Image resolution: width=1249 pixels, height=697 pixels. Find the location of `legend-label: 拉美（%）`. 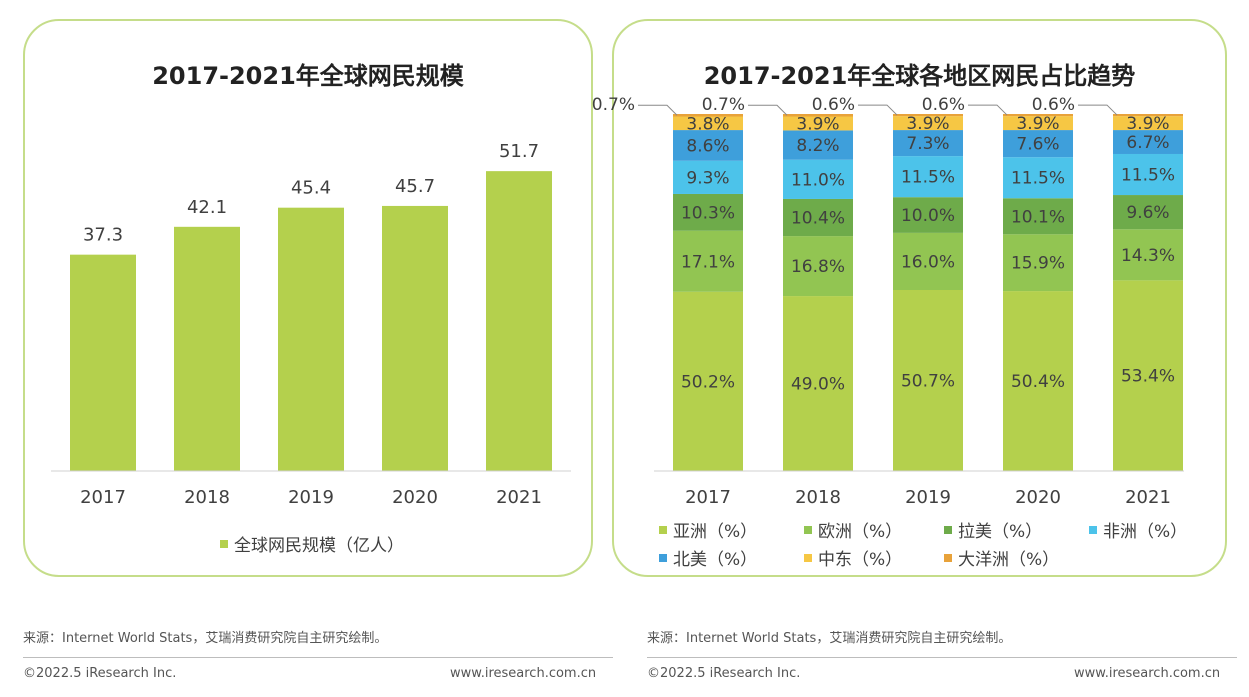

legend-label: 拉美（%） is located at coordinates (1000, 532).